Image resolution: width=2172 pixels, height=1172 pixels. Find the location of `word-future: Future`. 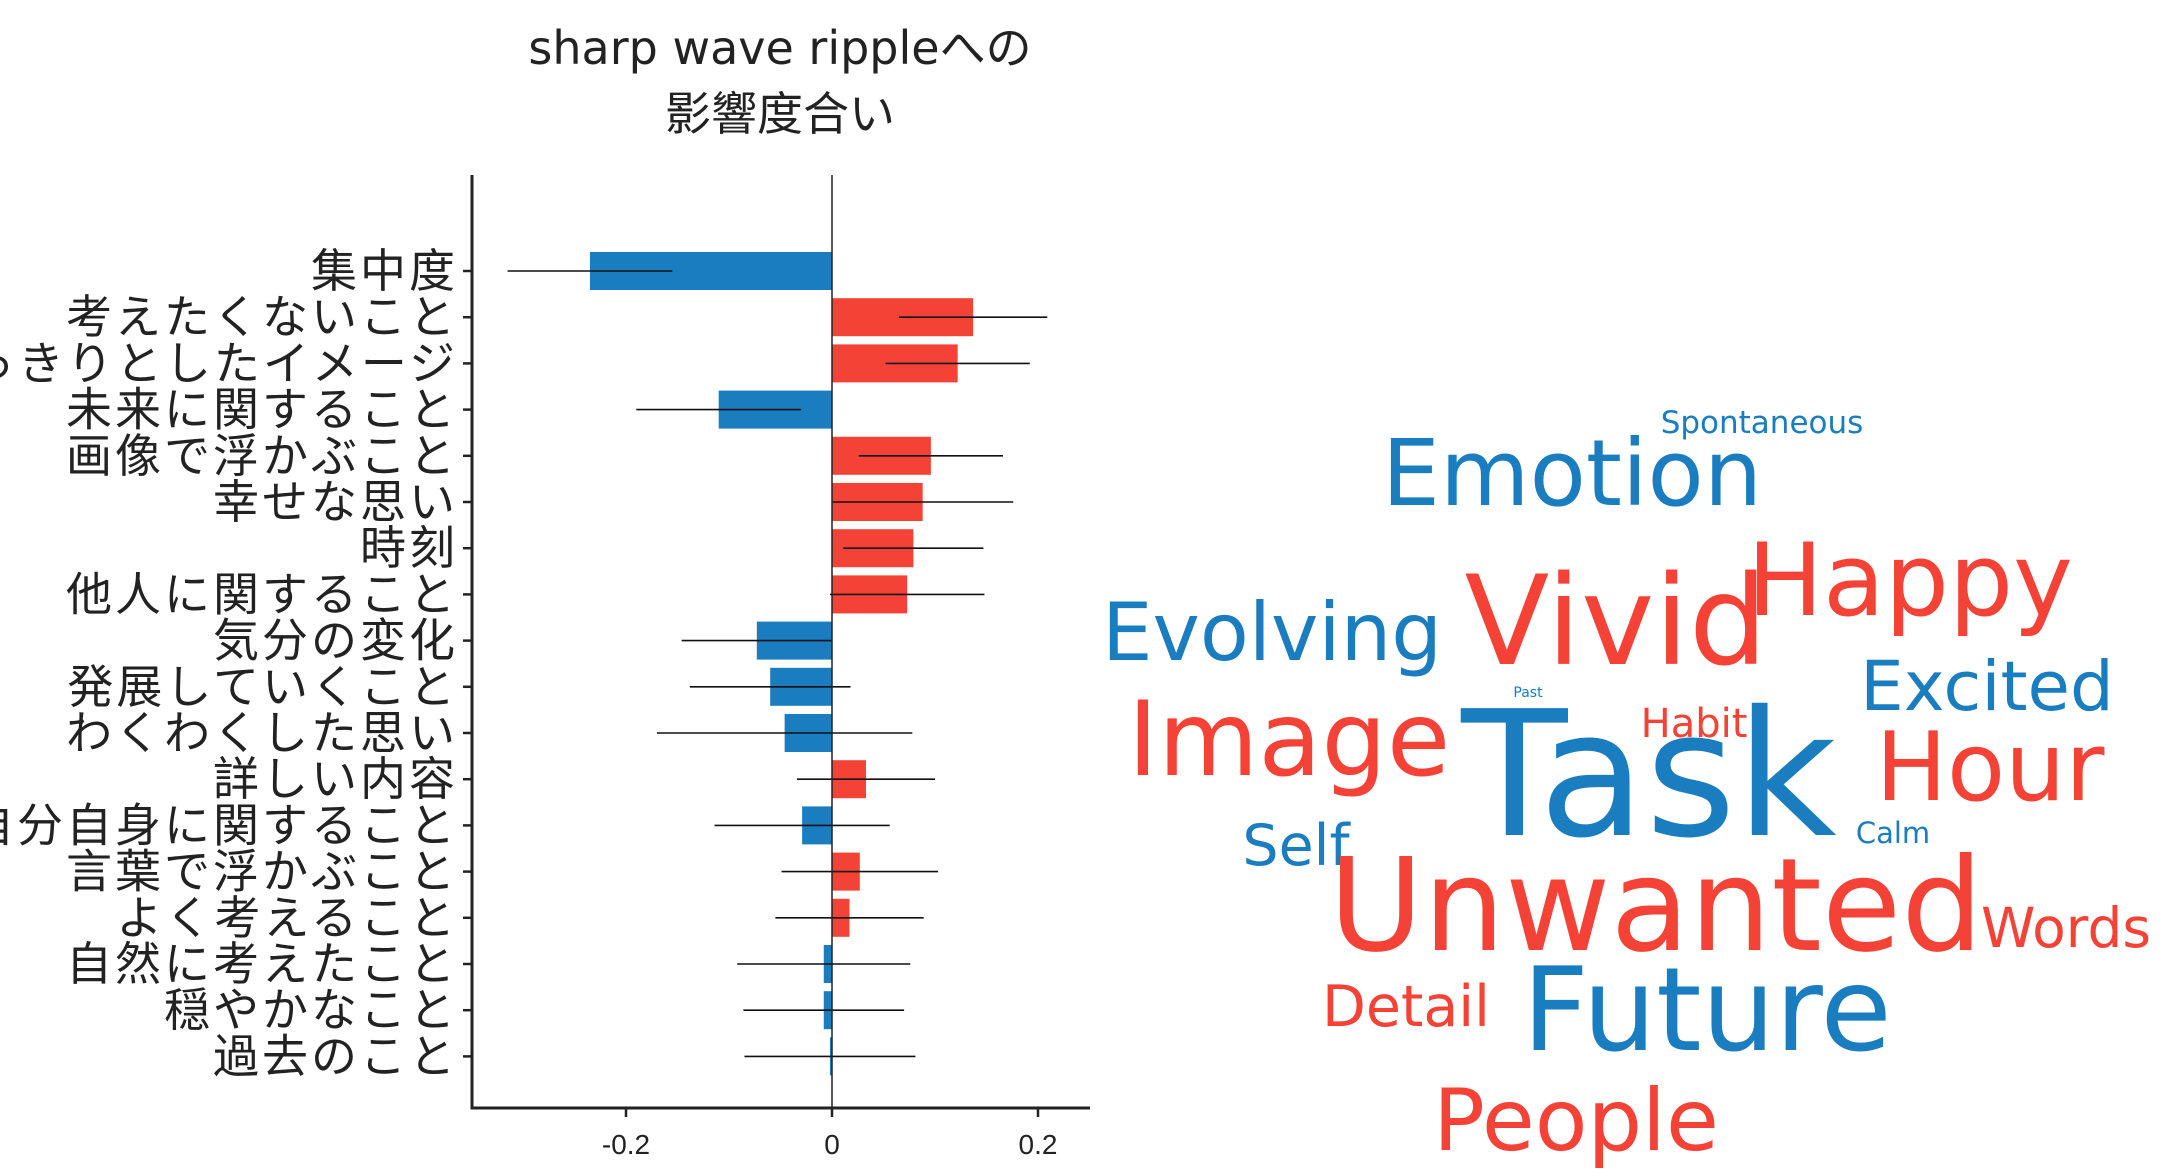

word-future: Future is located at coordinates (1706, 1010).